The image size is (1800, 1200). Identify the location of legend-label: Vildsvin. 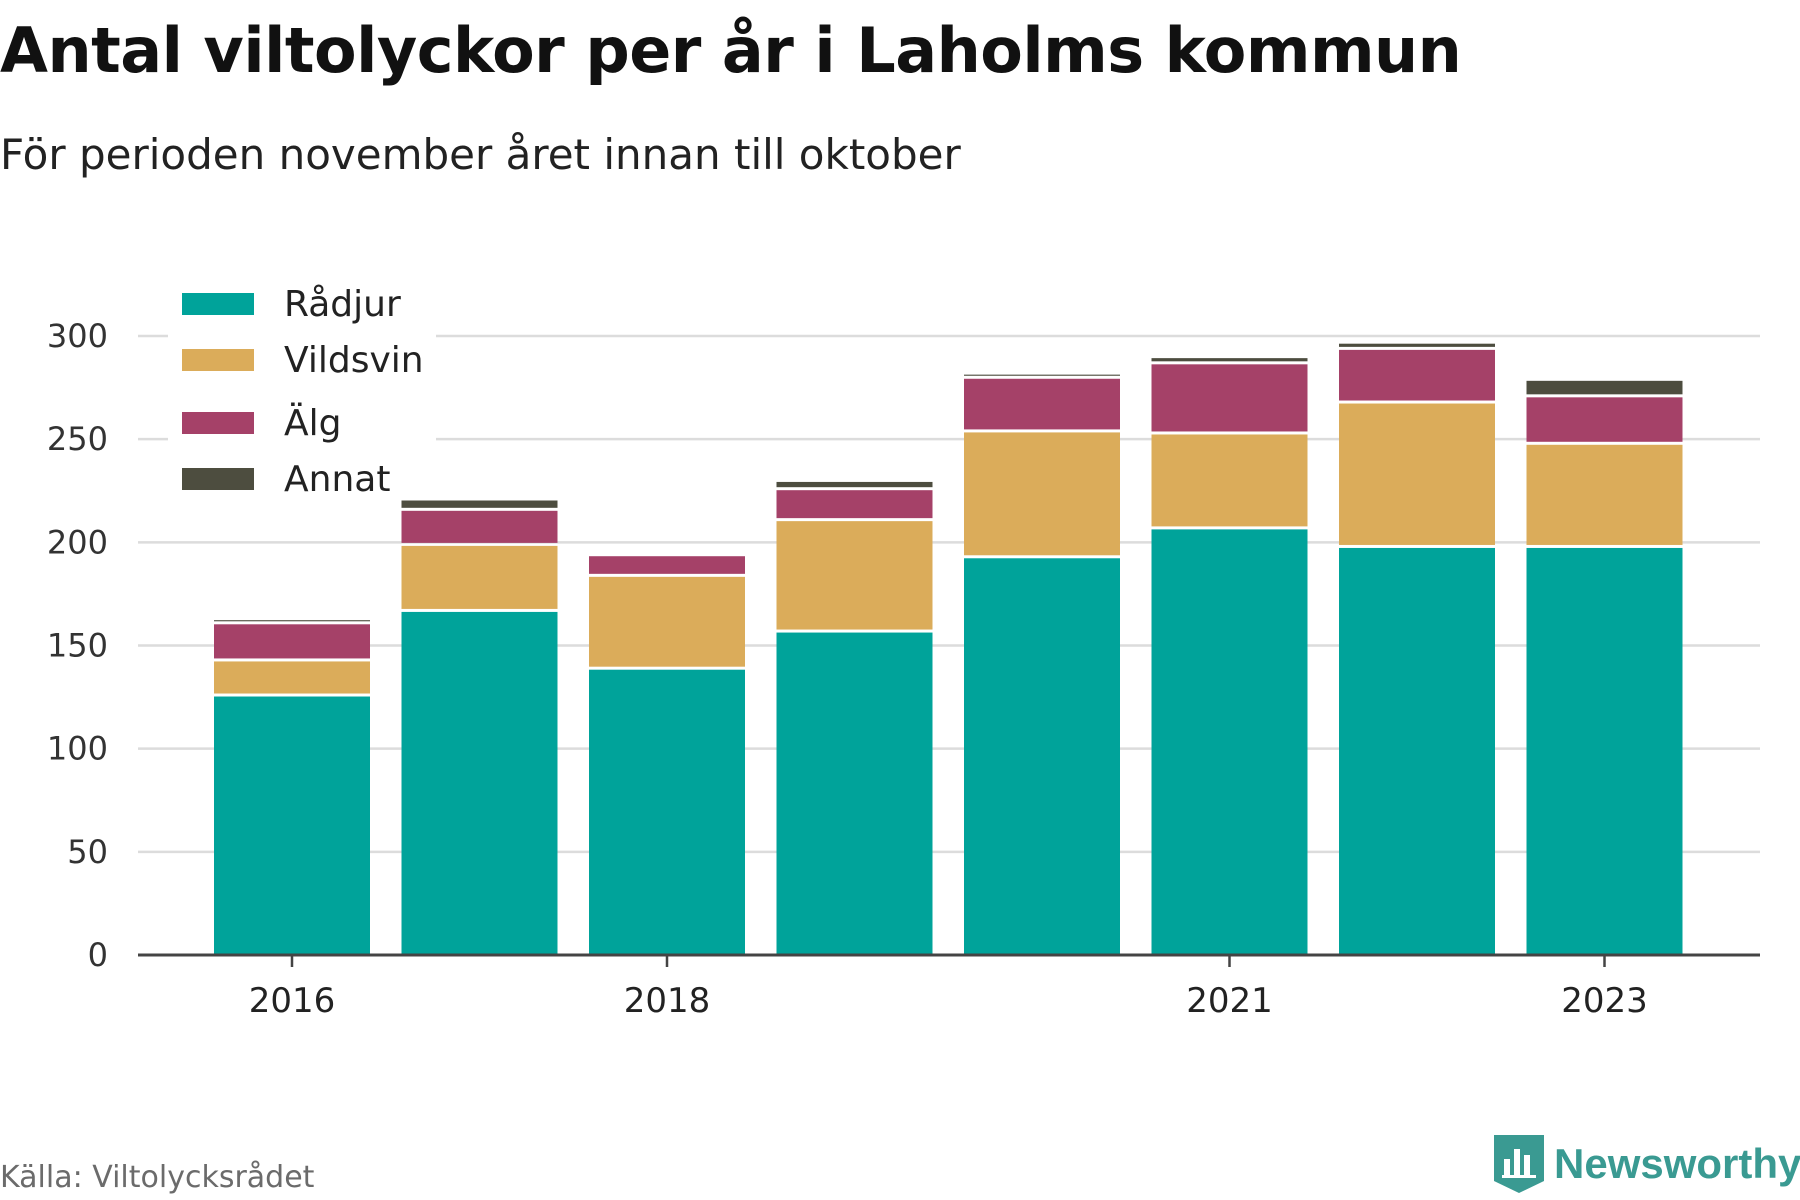
(354, 360).